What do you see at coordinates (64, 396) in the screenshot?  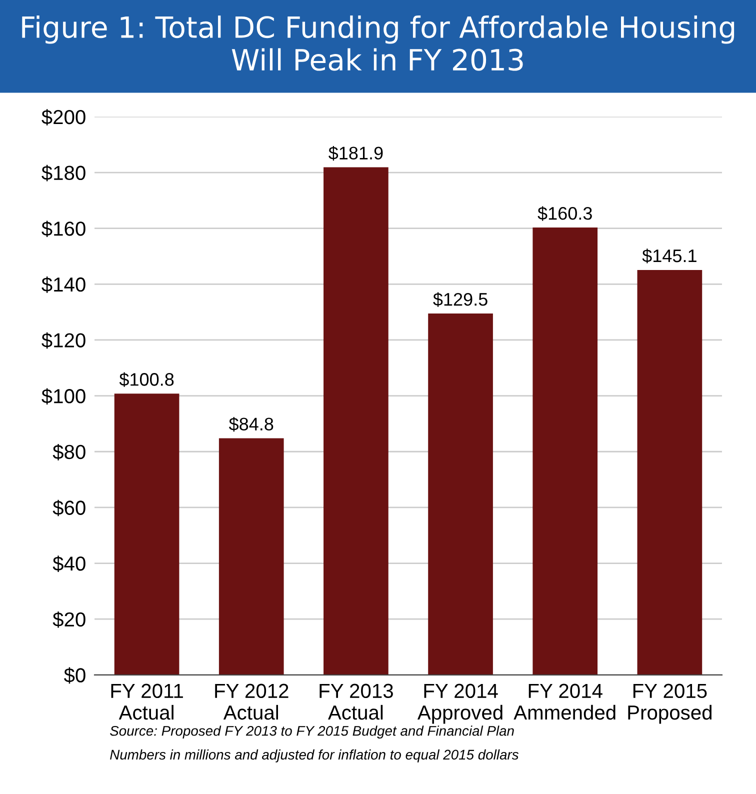 I see `y-tick-label: $100` at bounding box center [64, 396].